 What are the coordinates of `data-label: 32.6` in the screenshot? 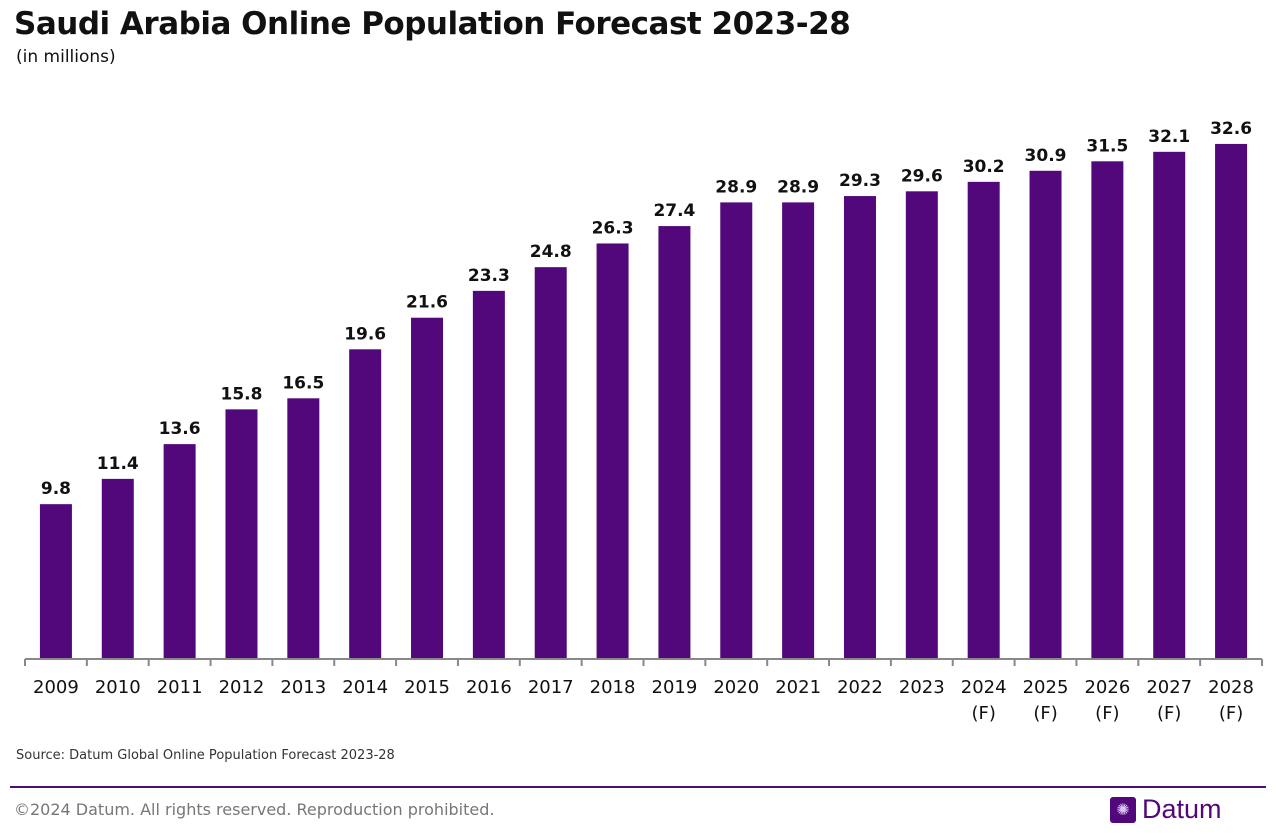 It's located at (1231, 129).